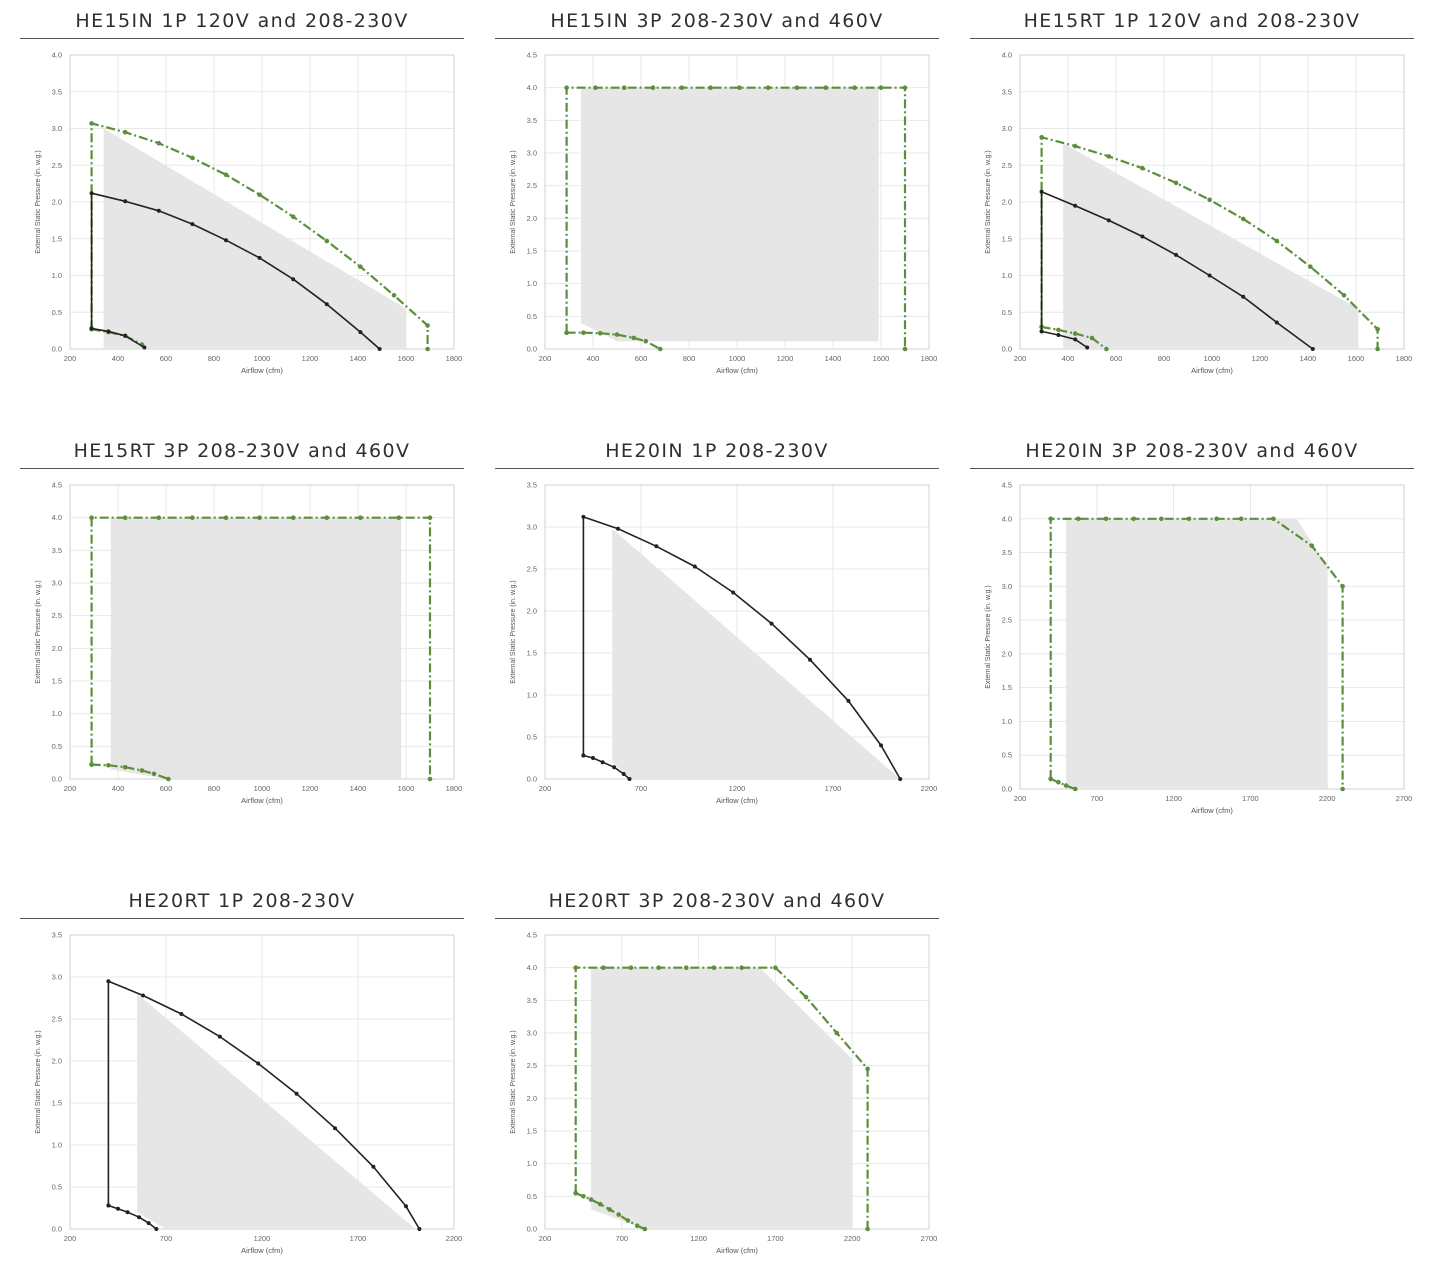 Image resolution: width=1446 pixels, height=1265 pixels. I want to click on x-axis-label: Airflow (cfm), so click(262, 1250).